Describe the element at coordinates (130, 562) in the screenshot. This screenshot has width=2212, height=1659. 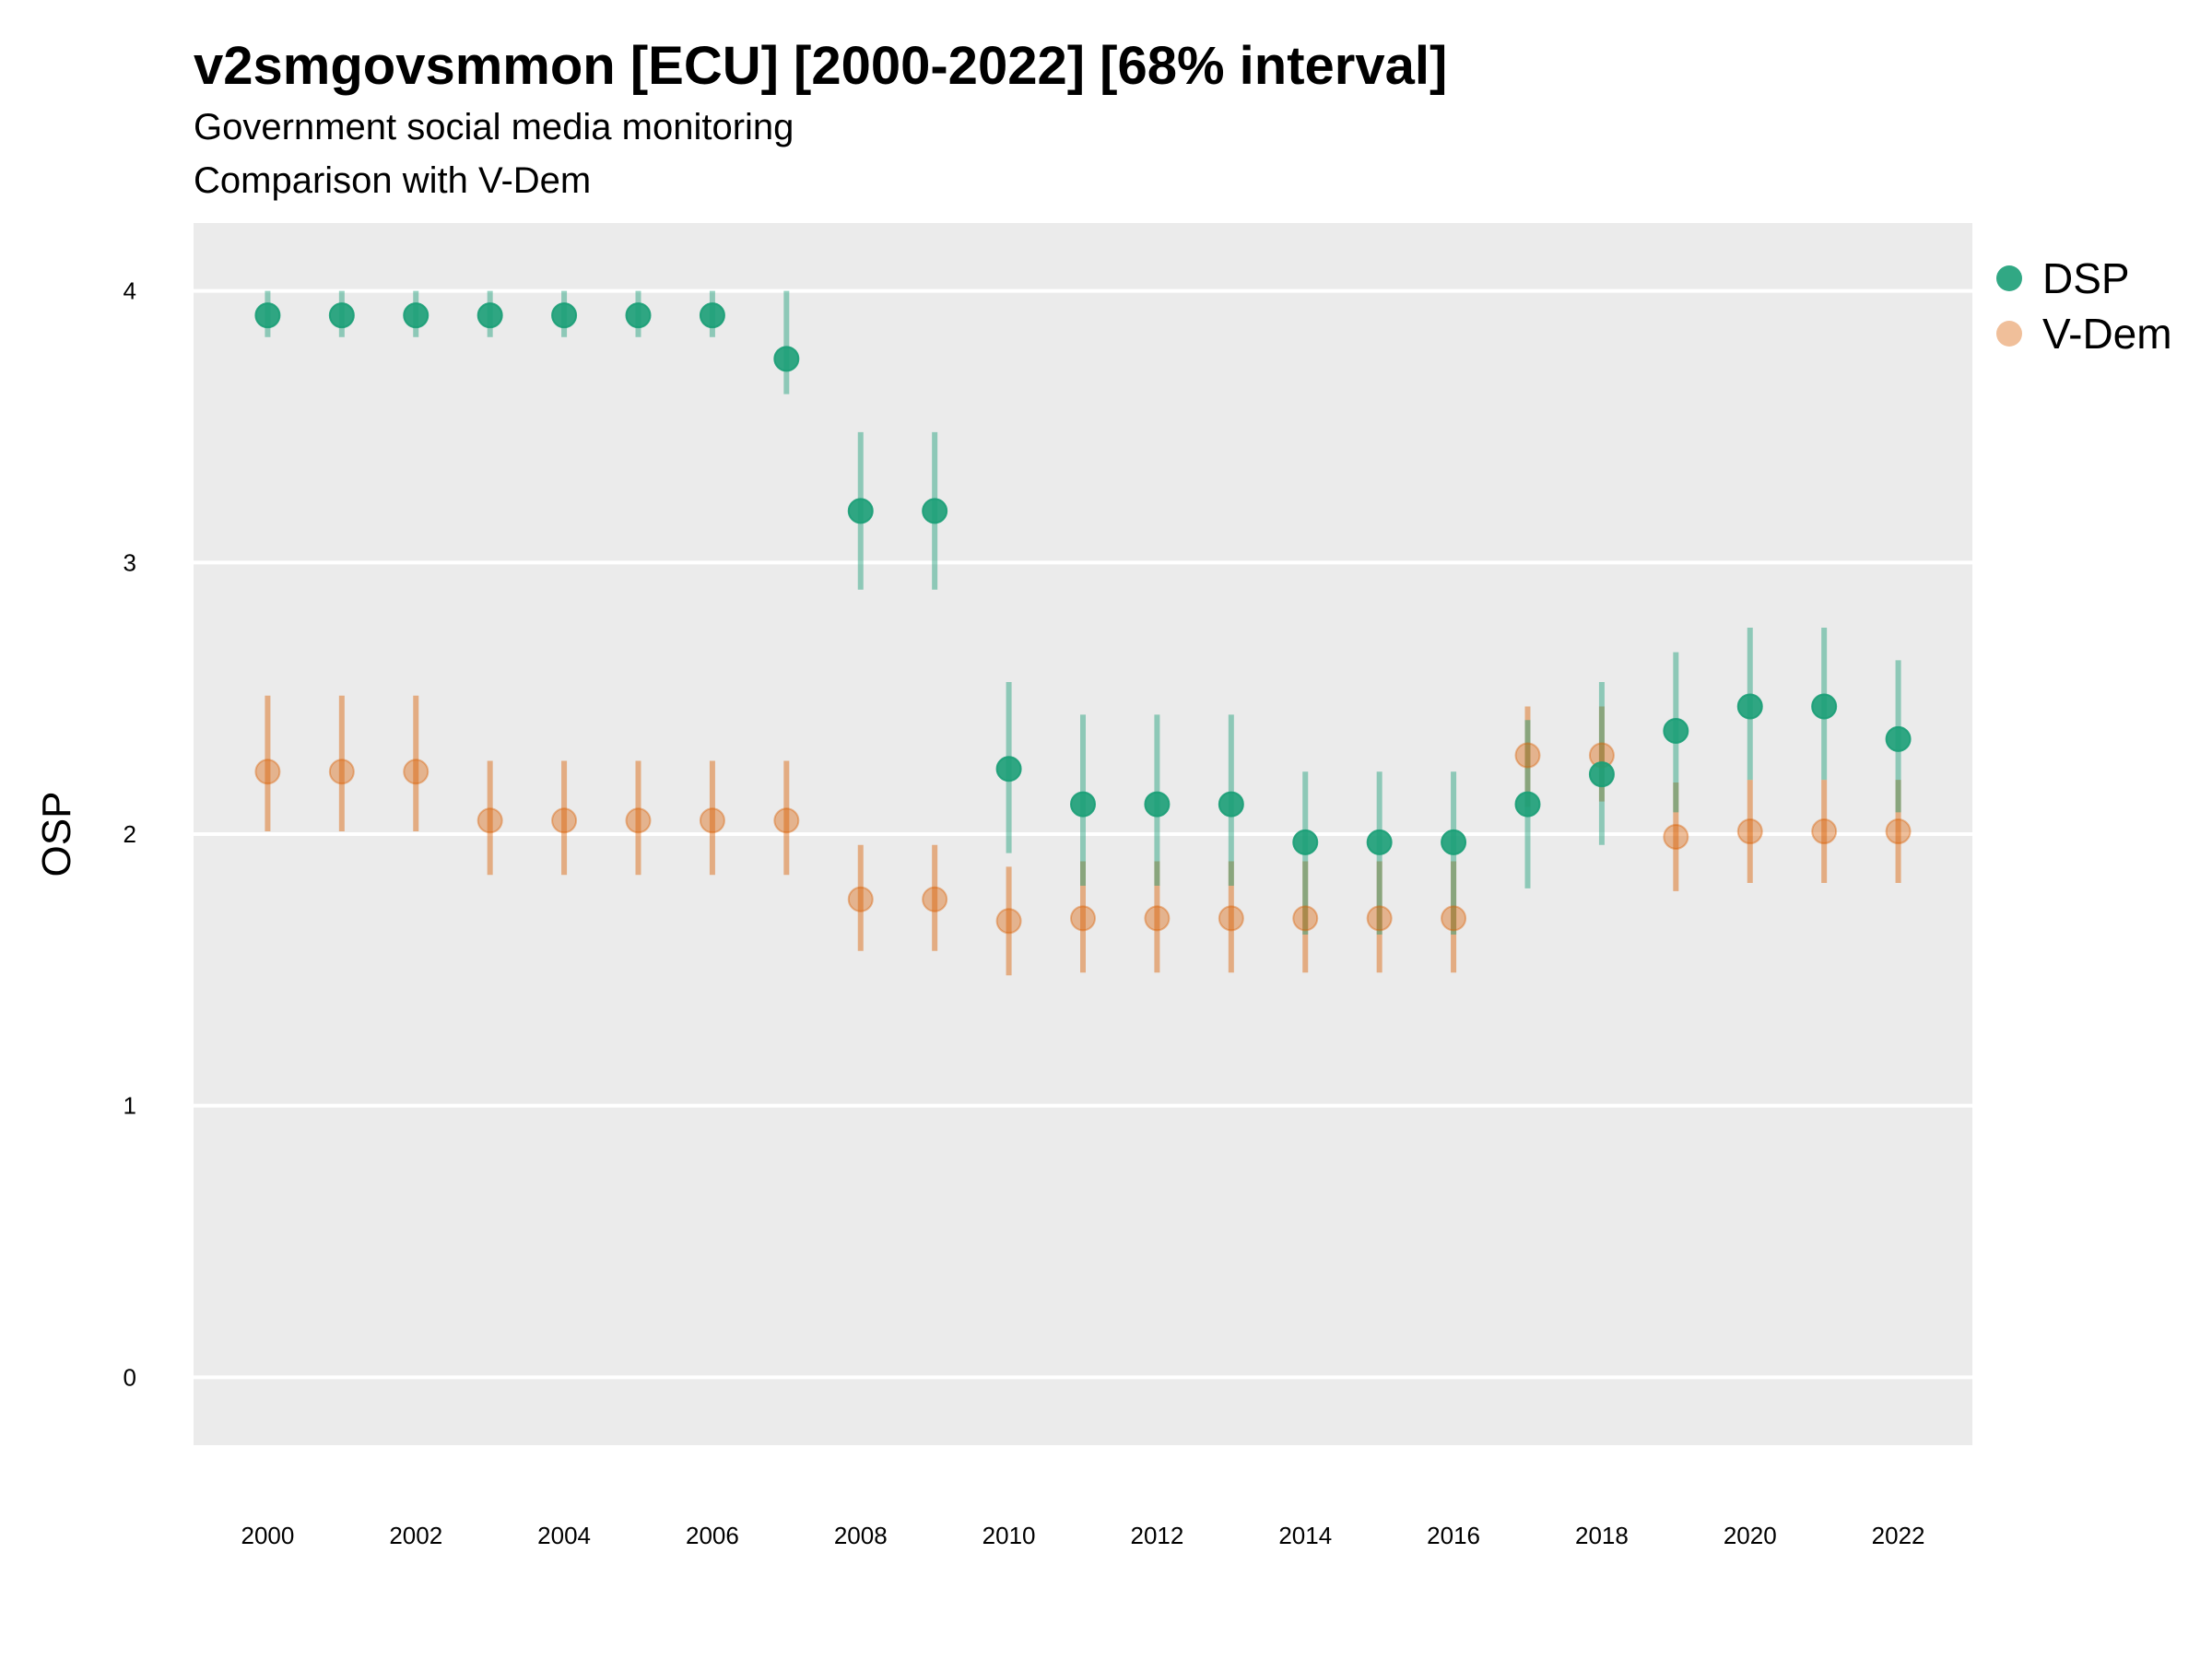
I see `y-tick-label: 3` at that location.